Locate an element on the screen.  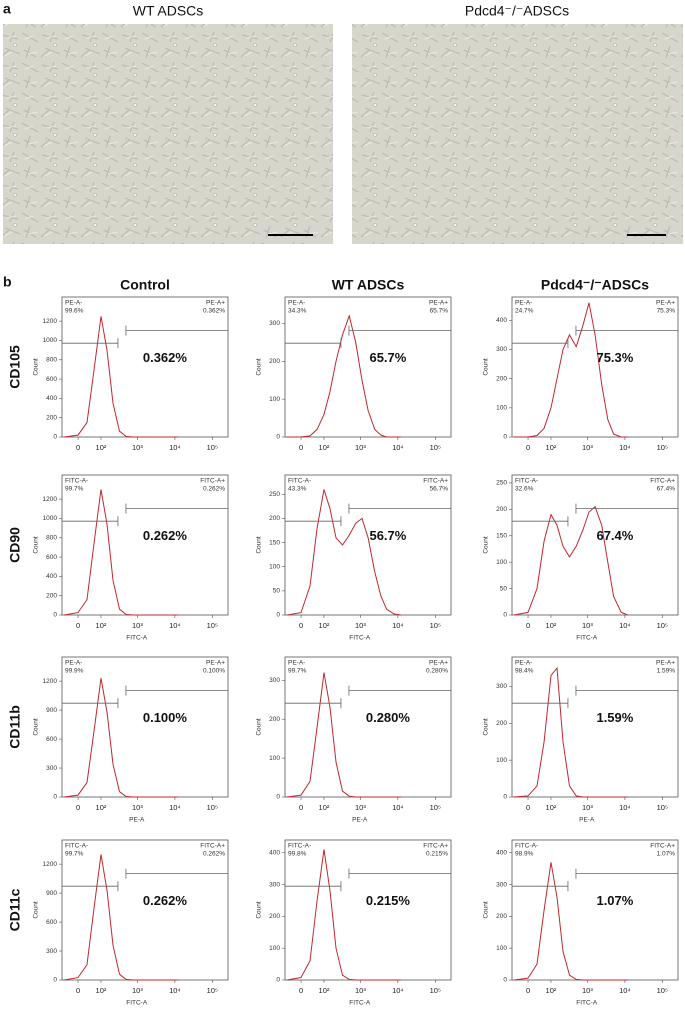
micrograph is located at coordinates (517, 134).